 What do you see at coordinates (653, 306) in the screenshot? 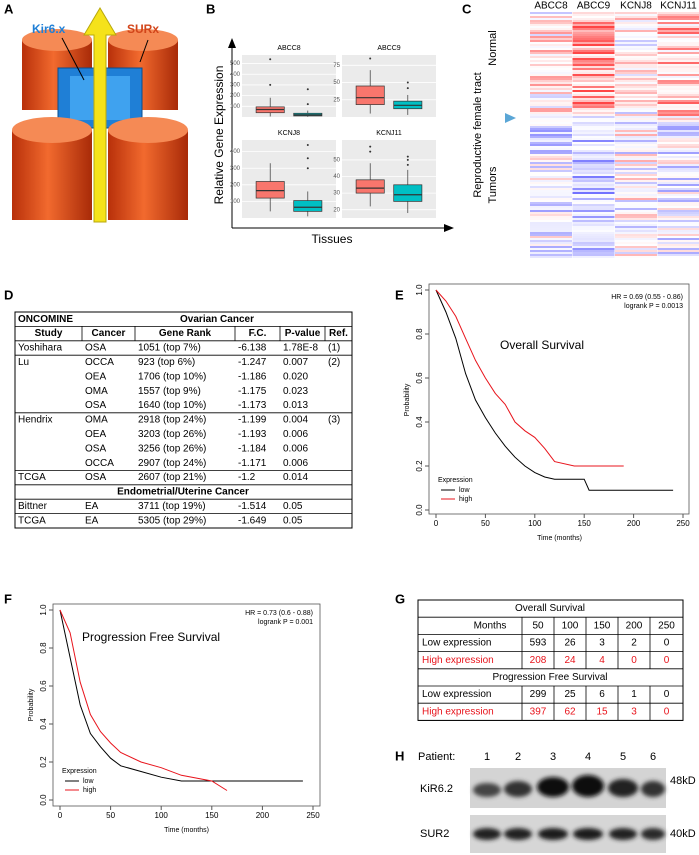
I see `annotation: logrank P = 0.0013` at bounding box center [653, 306].